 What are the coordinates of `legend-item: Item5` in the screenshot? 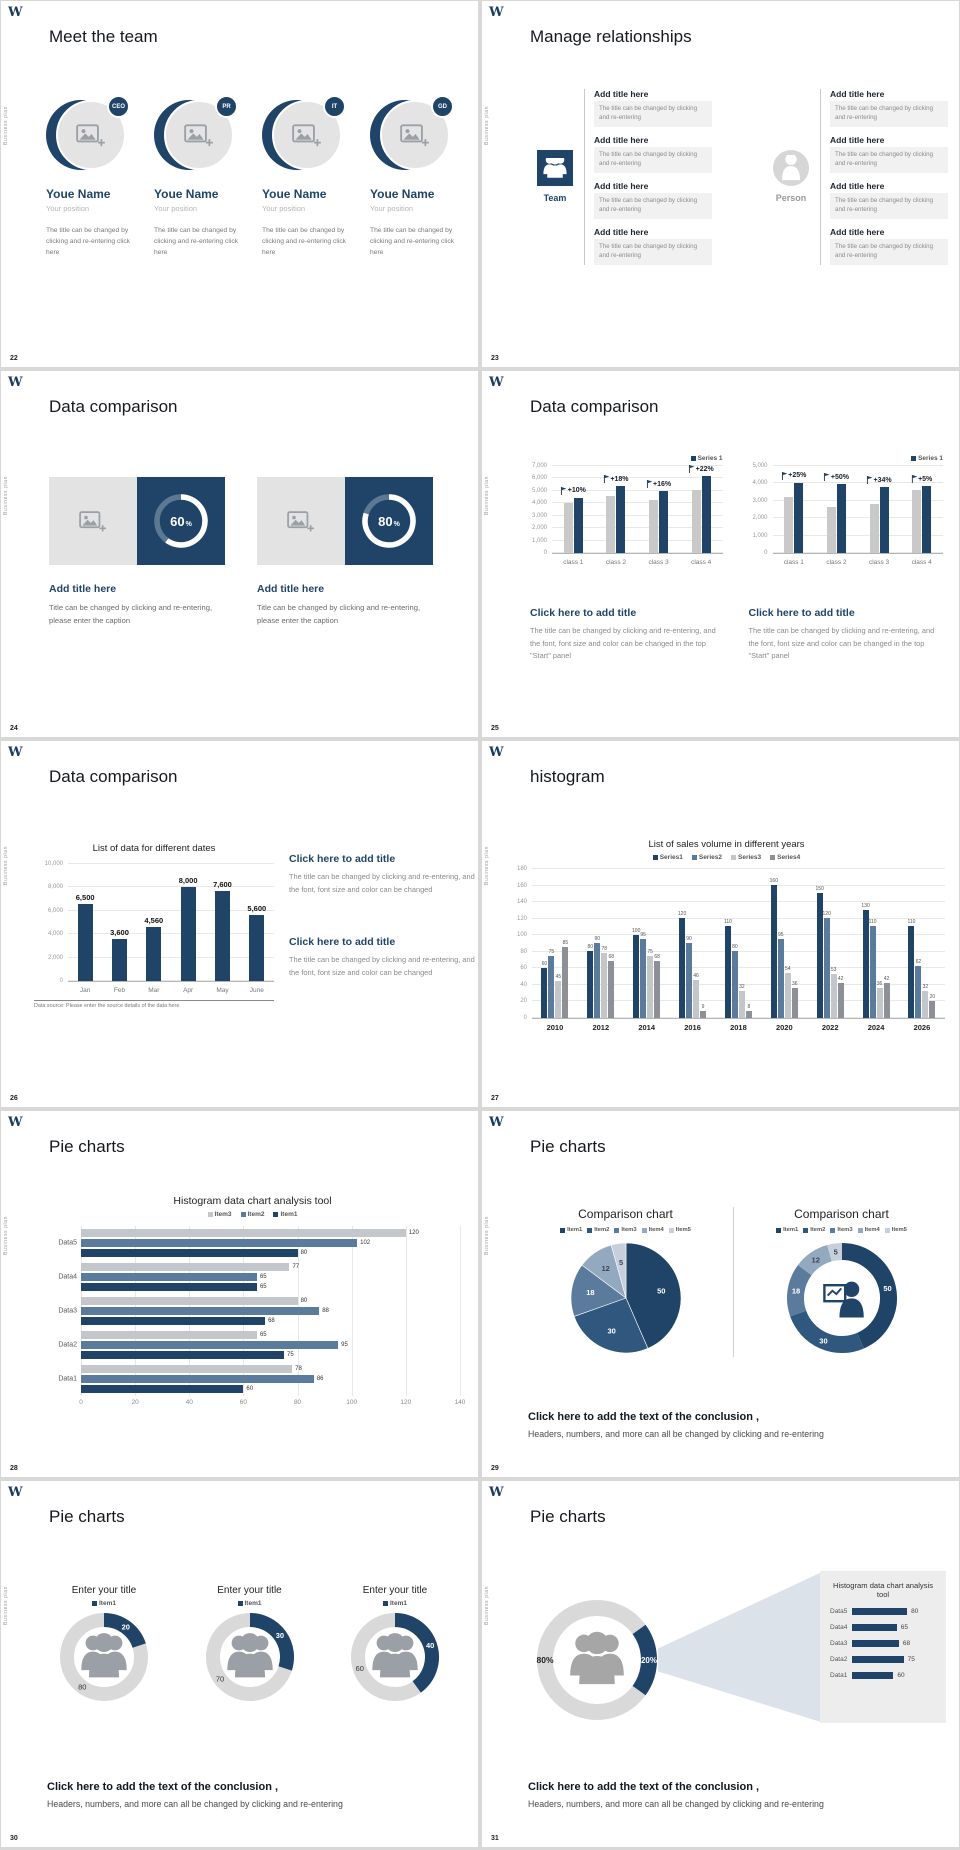 It's located at (679, 1230).